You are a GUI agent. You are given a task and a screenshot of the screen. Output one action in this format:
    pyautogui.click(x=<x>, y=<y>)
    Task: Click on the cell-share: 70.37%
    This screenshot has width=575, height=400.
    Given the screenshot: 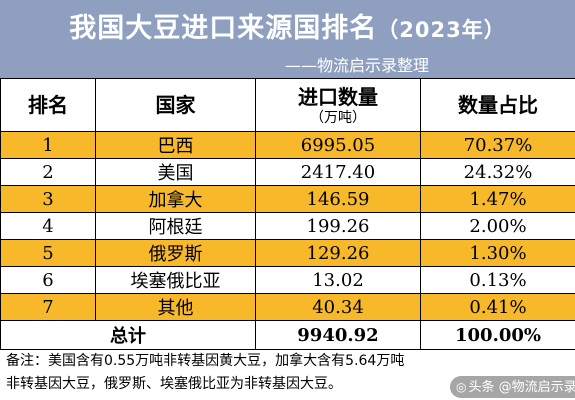 What is the action you would take?
    pyautogui.click(x=497, y=145)
    